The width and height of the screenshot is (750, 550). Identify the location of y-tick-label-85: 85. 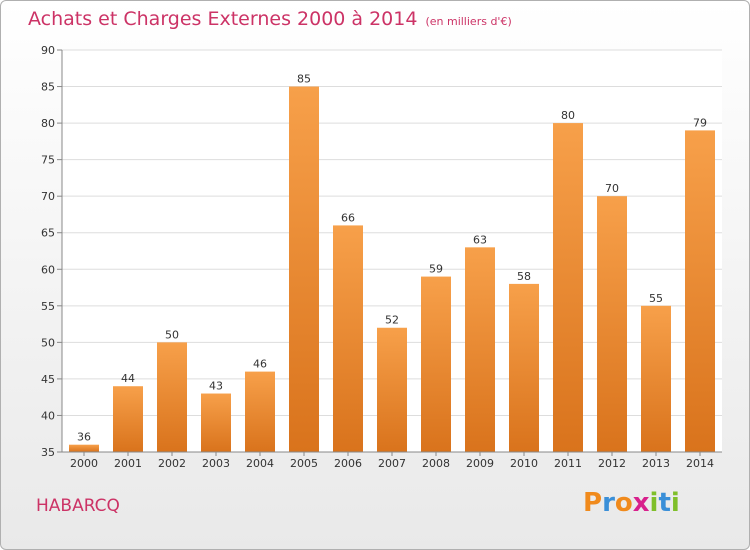
(48, 87).